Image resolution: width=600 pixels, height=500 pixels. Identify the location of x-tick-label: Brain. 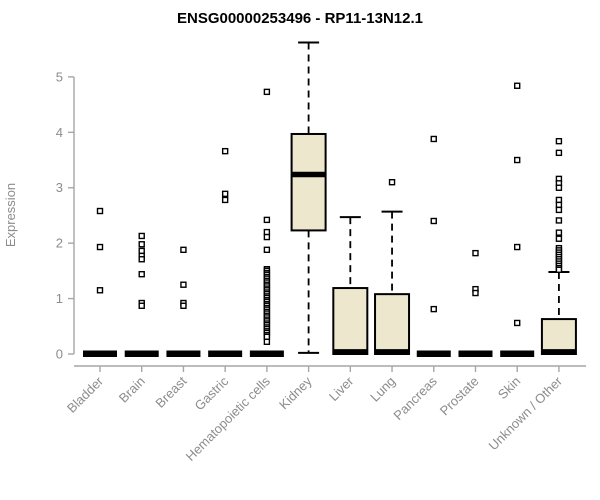
(132, 390).